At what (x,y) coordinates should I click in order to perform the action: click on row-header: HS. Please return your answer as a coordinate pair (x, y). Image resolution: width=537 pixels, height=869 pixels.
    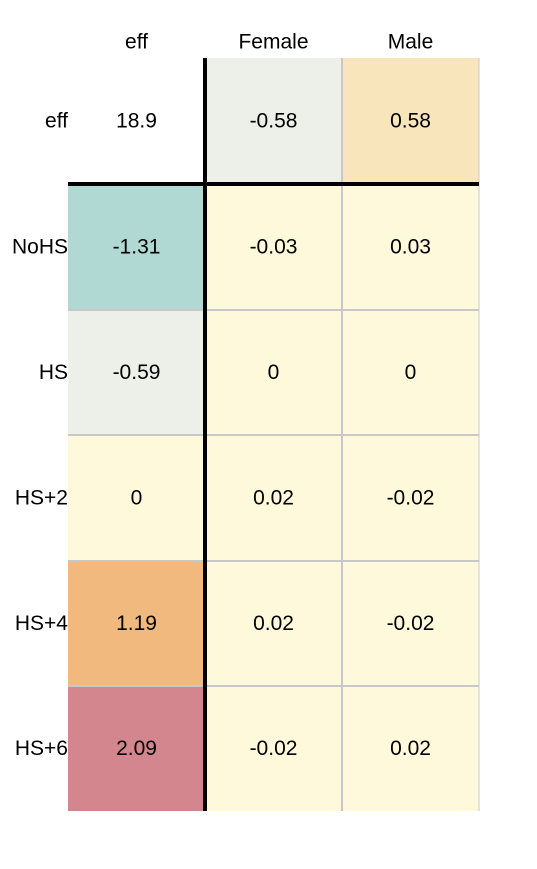
    Looking at the image, I should click on (53, 372).